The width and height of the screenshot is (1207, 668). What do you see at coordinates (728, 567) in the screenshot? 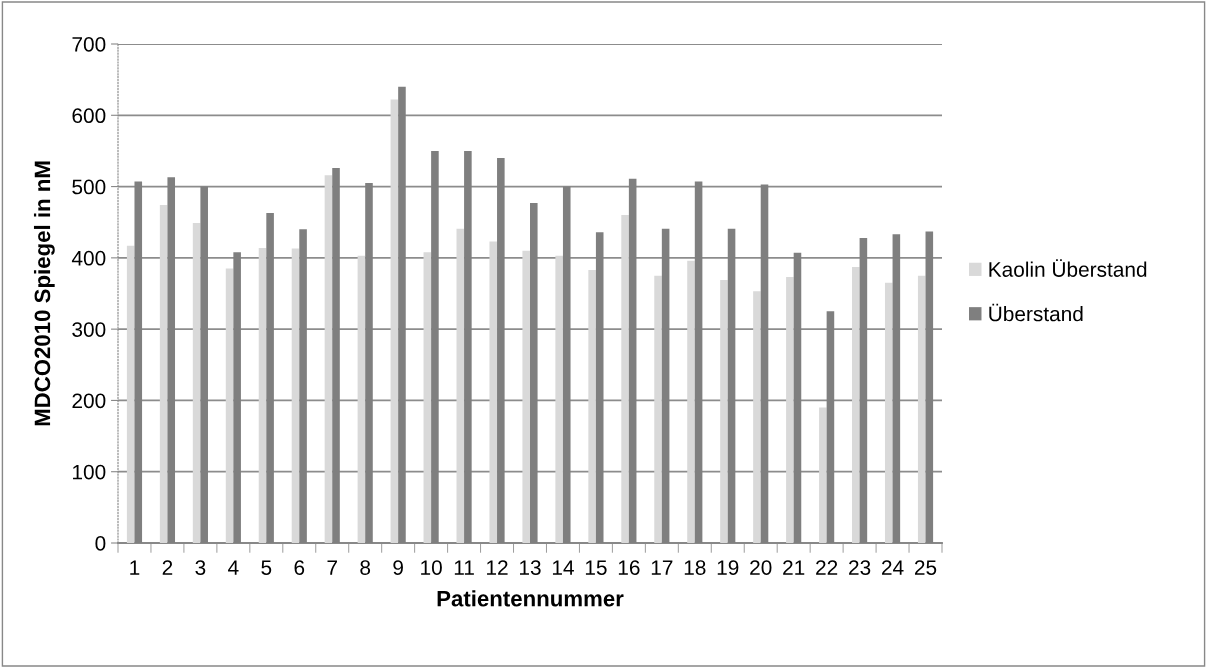
I see `x-tick-label: 19` at bounding box center [728, 567].